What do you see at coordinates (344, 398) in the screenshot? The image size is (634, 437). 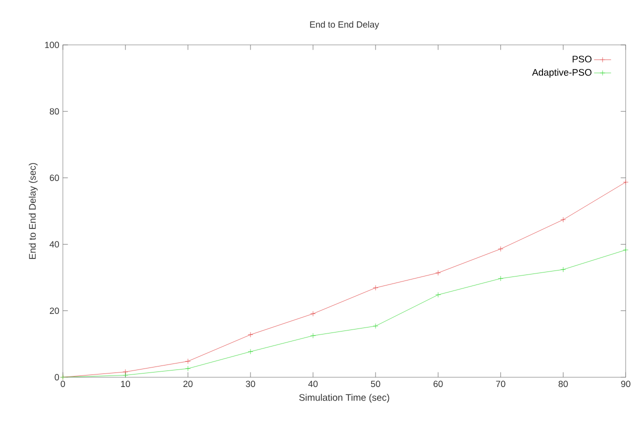 I see `x-axis-title: Simulation Time (sec)` at bounding box center [344, 398].